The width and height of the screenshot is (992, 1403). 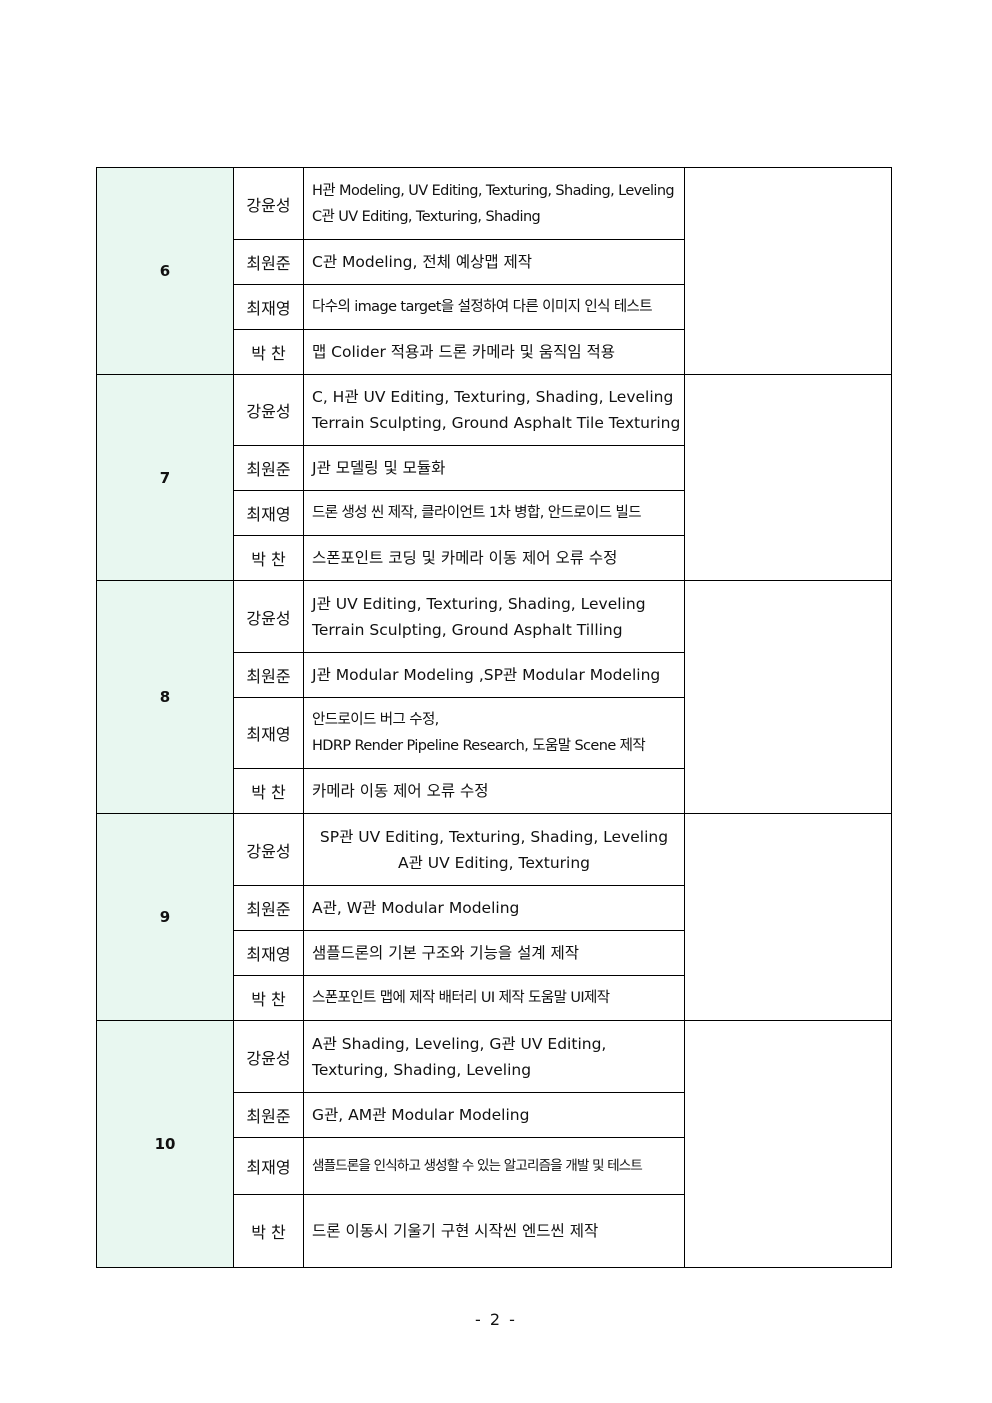 I want to click on week-number: 6, so click(x=165, y=271).